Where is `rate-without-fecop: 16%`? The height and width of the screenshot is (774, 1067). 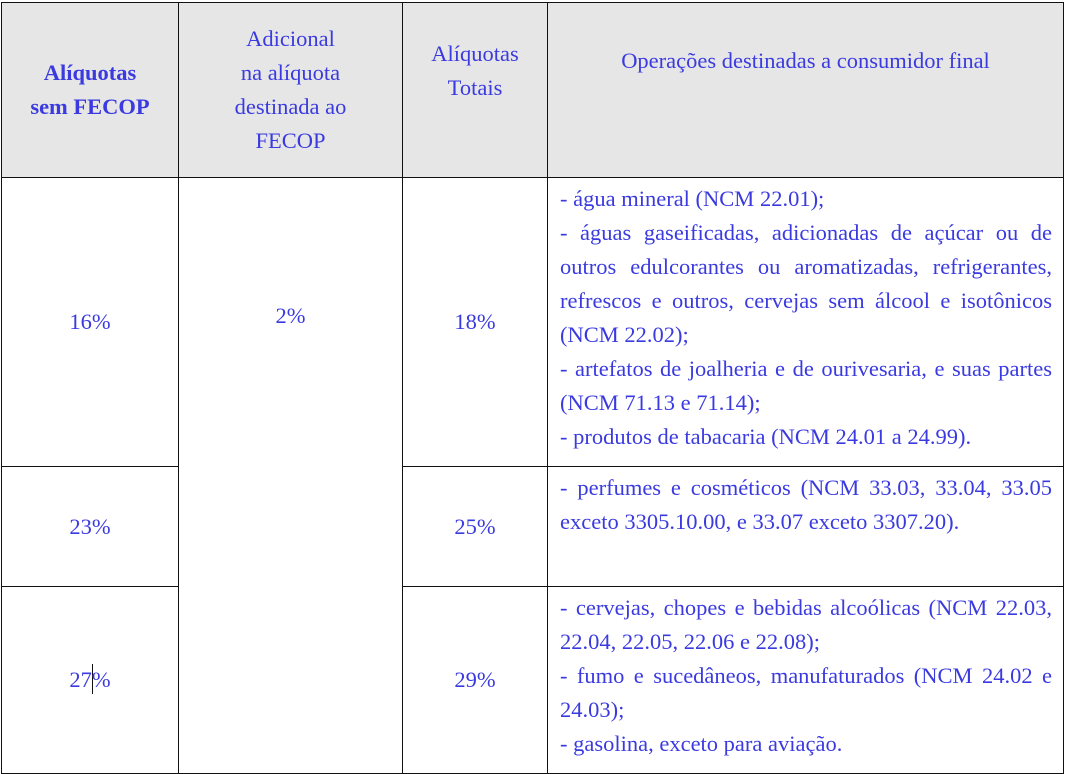
rate-without-fecop: 16% is located at coordinates (90, 322).